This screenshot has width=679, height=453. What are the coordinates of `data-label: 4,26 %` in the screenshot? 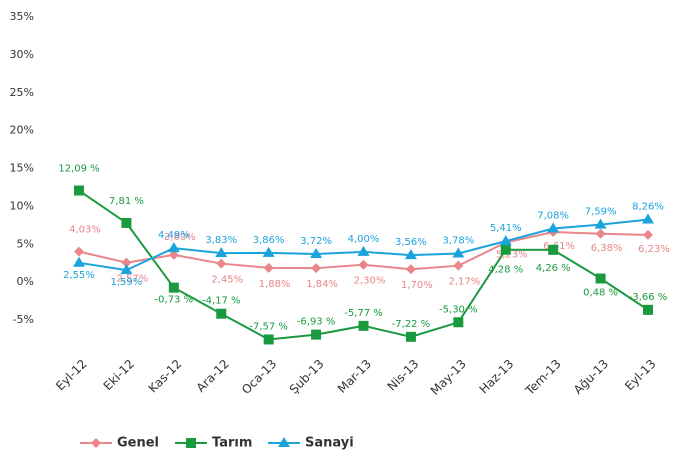 It's located at (553, 268).